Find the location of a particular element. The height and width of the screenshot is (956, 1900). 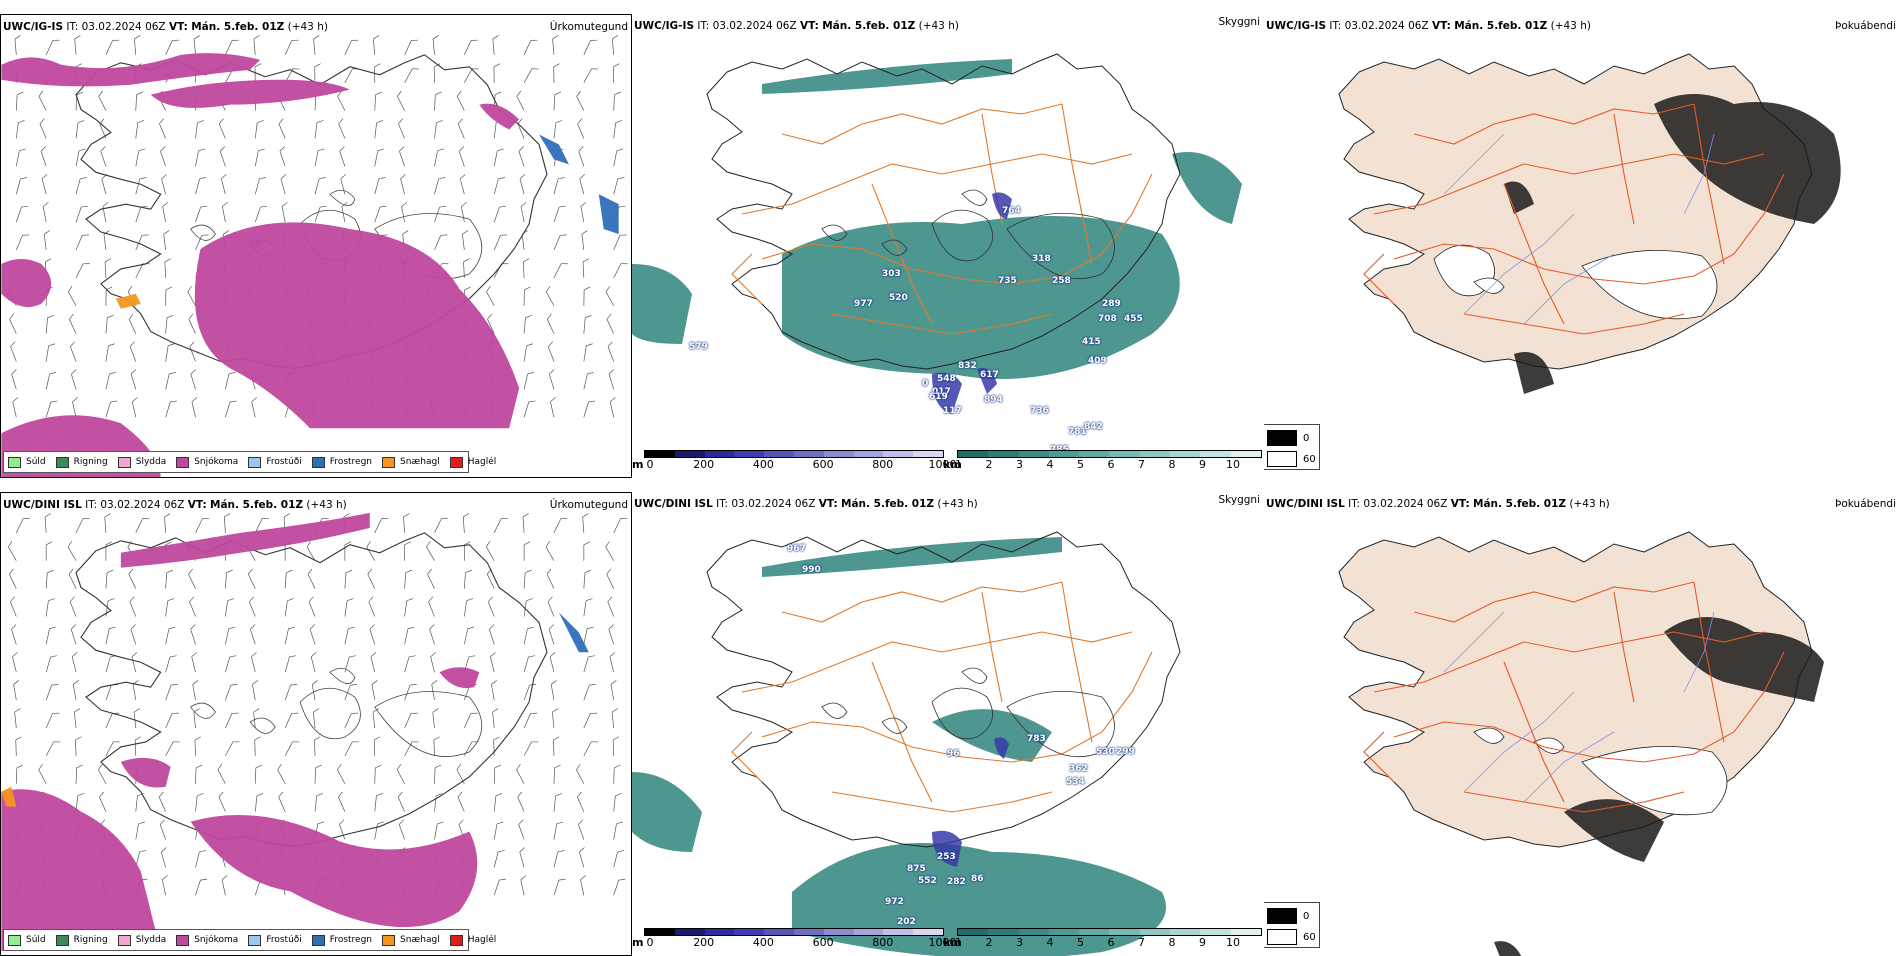

model: UWC/DINI ISL is located at coordinates (673, 504).